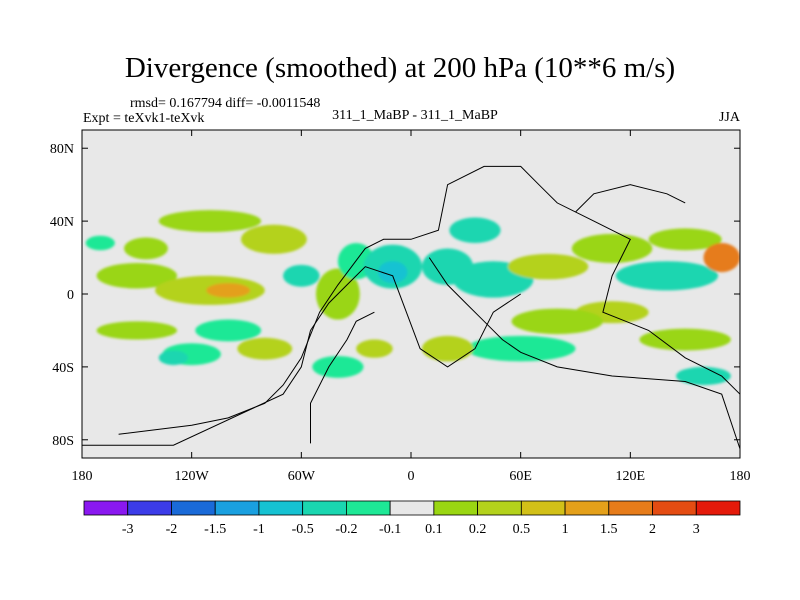  What do you see at coordinates (302, 476) in the screenshot?
I see `x-tick-label: 60W` at bounding box center [302, 476].